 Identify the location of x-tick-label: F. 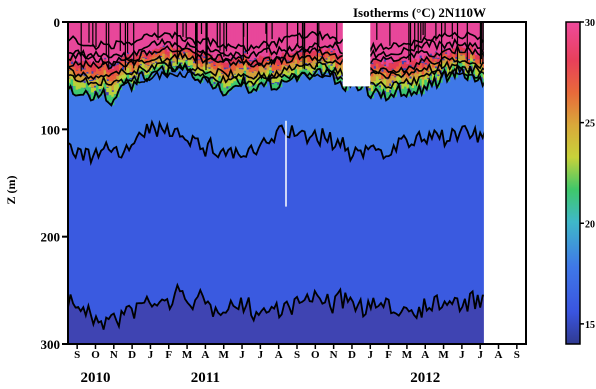
(388, 355).